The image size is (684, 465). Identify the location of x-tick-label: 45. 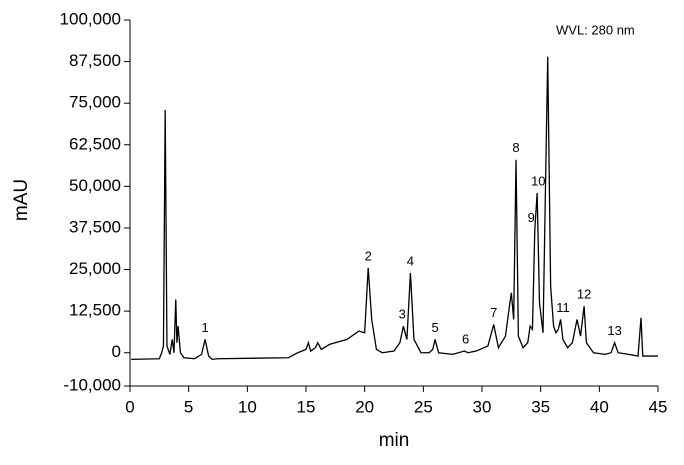
(658, 406).